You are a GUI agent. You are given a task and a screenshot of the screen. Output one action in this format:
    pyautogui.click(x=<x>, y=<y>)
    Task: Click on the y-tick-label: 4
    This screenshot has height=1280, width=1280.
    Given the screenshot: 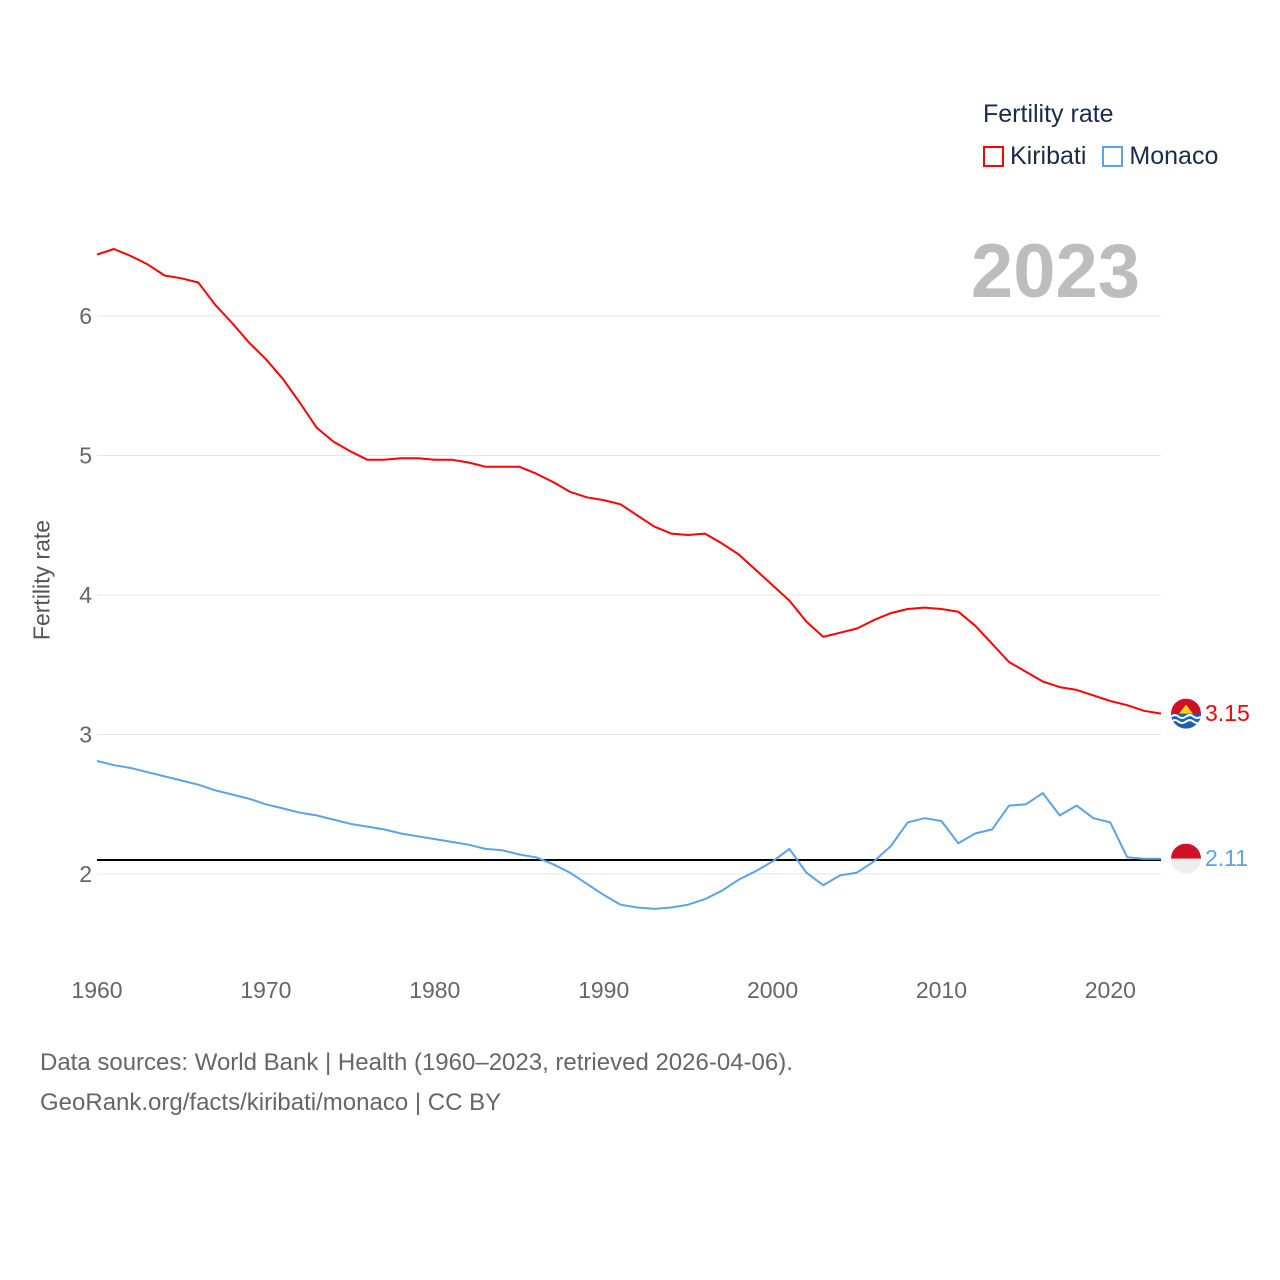 What is the action you would take?
    pyautogui.click(x=85, y=595)
    